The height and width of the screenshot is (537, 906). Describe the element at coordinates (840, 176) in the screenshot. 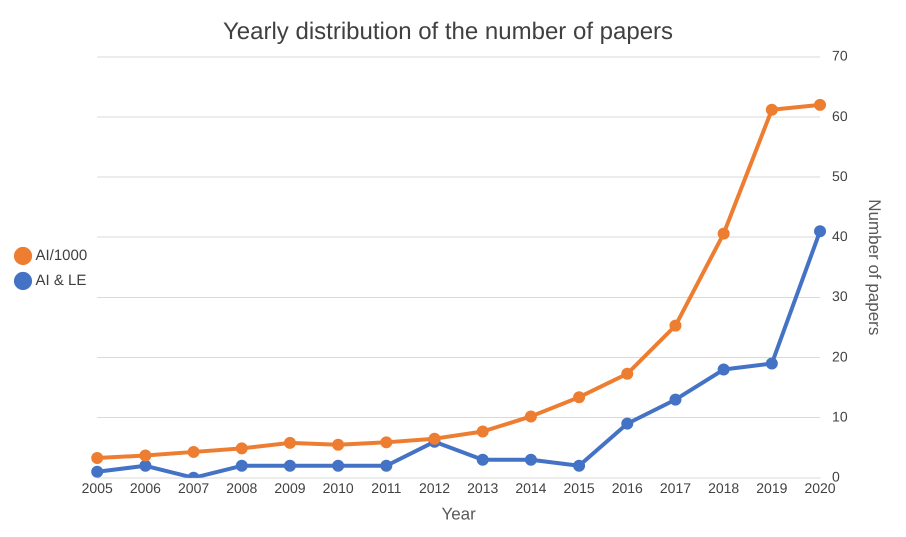

I see `y-tick-label: 50` at that location.